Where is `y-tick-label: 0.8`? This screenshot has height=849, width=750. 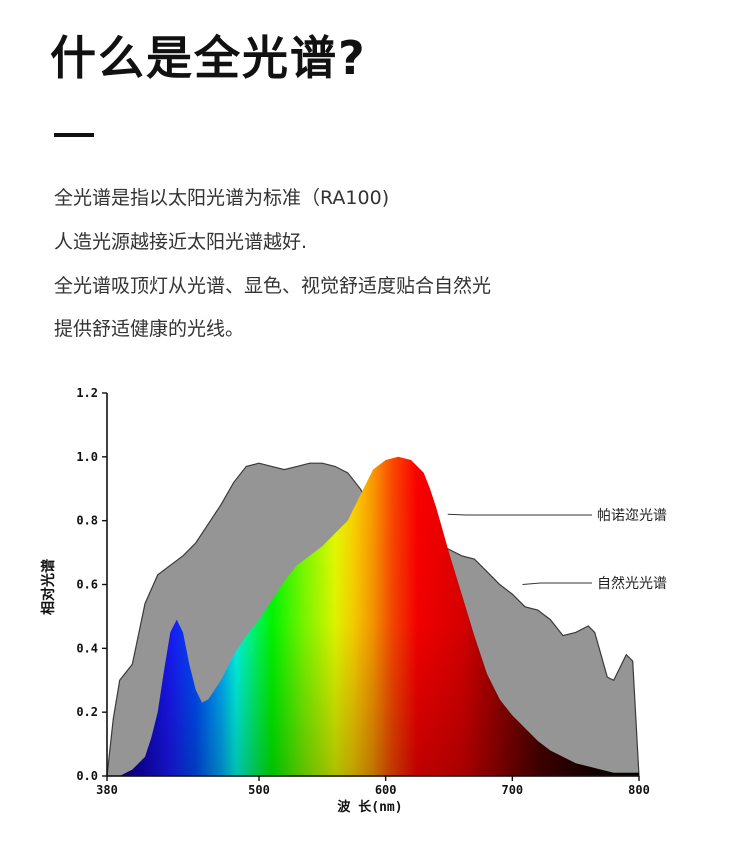 y-tick-label: 0.8 is located at coordinates (87, 521).